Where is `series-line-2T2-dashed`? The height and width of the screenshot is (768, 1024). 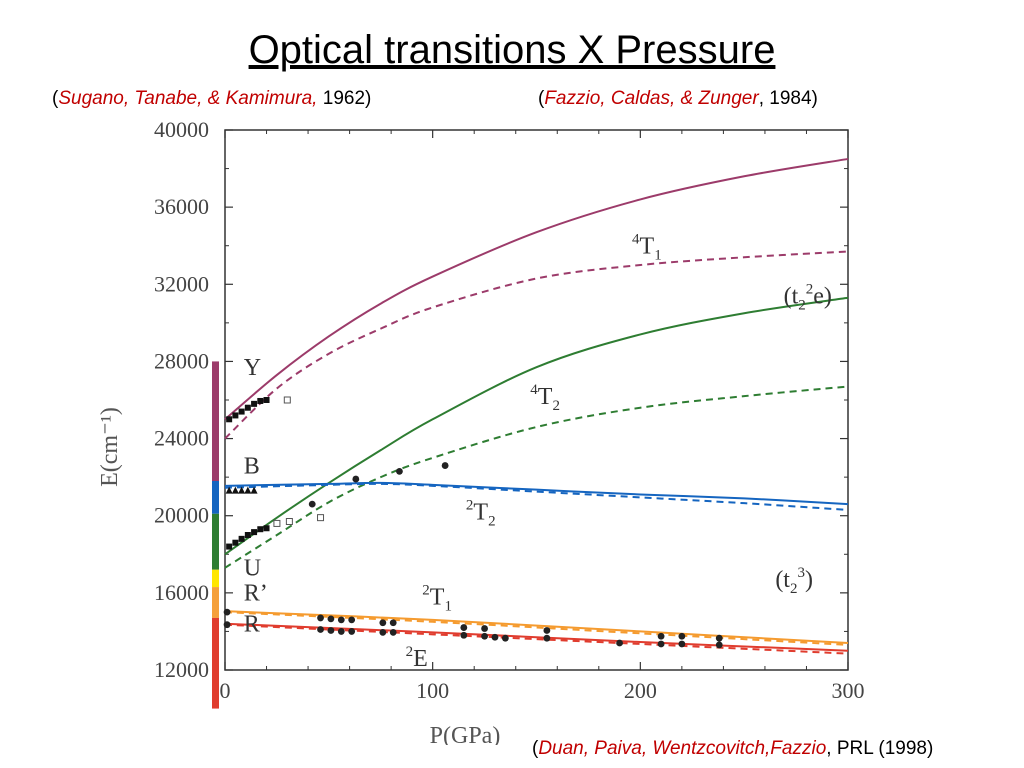 series-line-2T2-dashed is located at coordinates (536, 496).